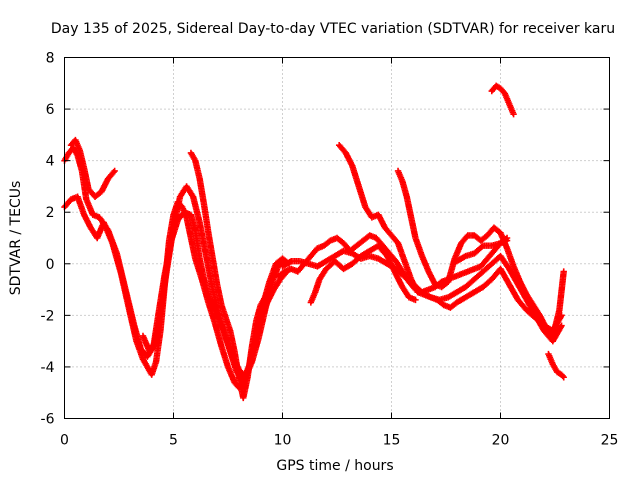 This screenshot has height=480, width=640. Describe the element at coordinates (50, 110) in the screenshot. I see `y-tick-label: 6` at that location.